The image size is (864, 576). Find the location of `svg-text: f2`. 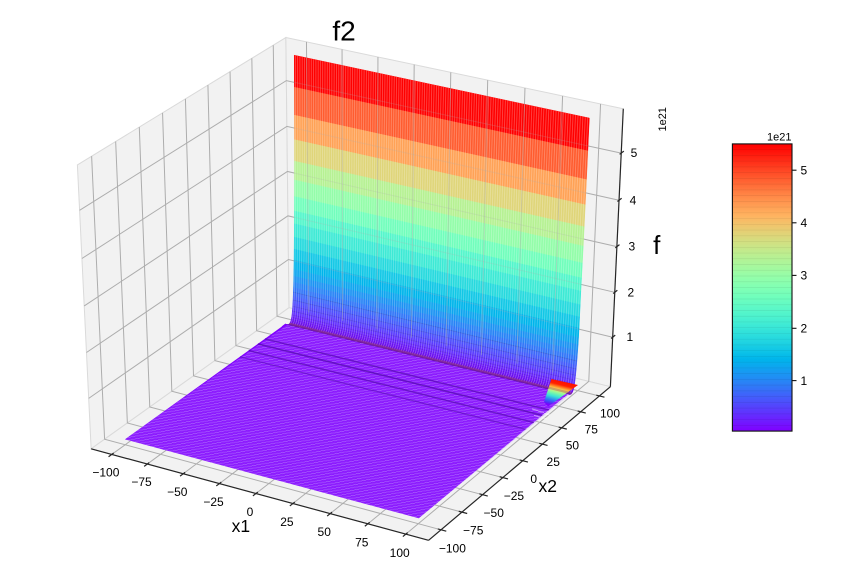

svg-text: f2 is located at coordinates (343, 31).